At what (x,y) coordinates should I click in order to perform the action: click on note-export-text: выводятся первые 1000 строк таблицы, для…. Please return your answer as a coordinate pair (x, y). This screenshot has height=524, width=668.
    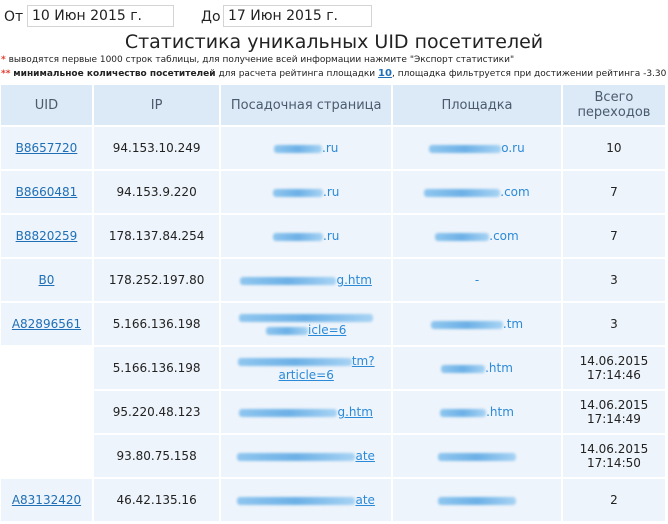
    Looking at the image, I should click on (261, 60).